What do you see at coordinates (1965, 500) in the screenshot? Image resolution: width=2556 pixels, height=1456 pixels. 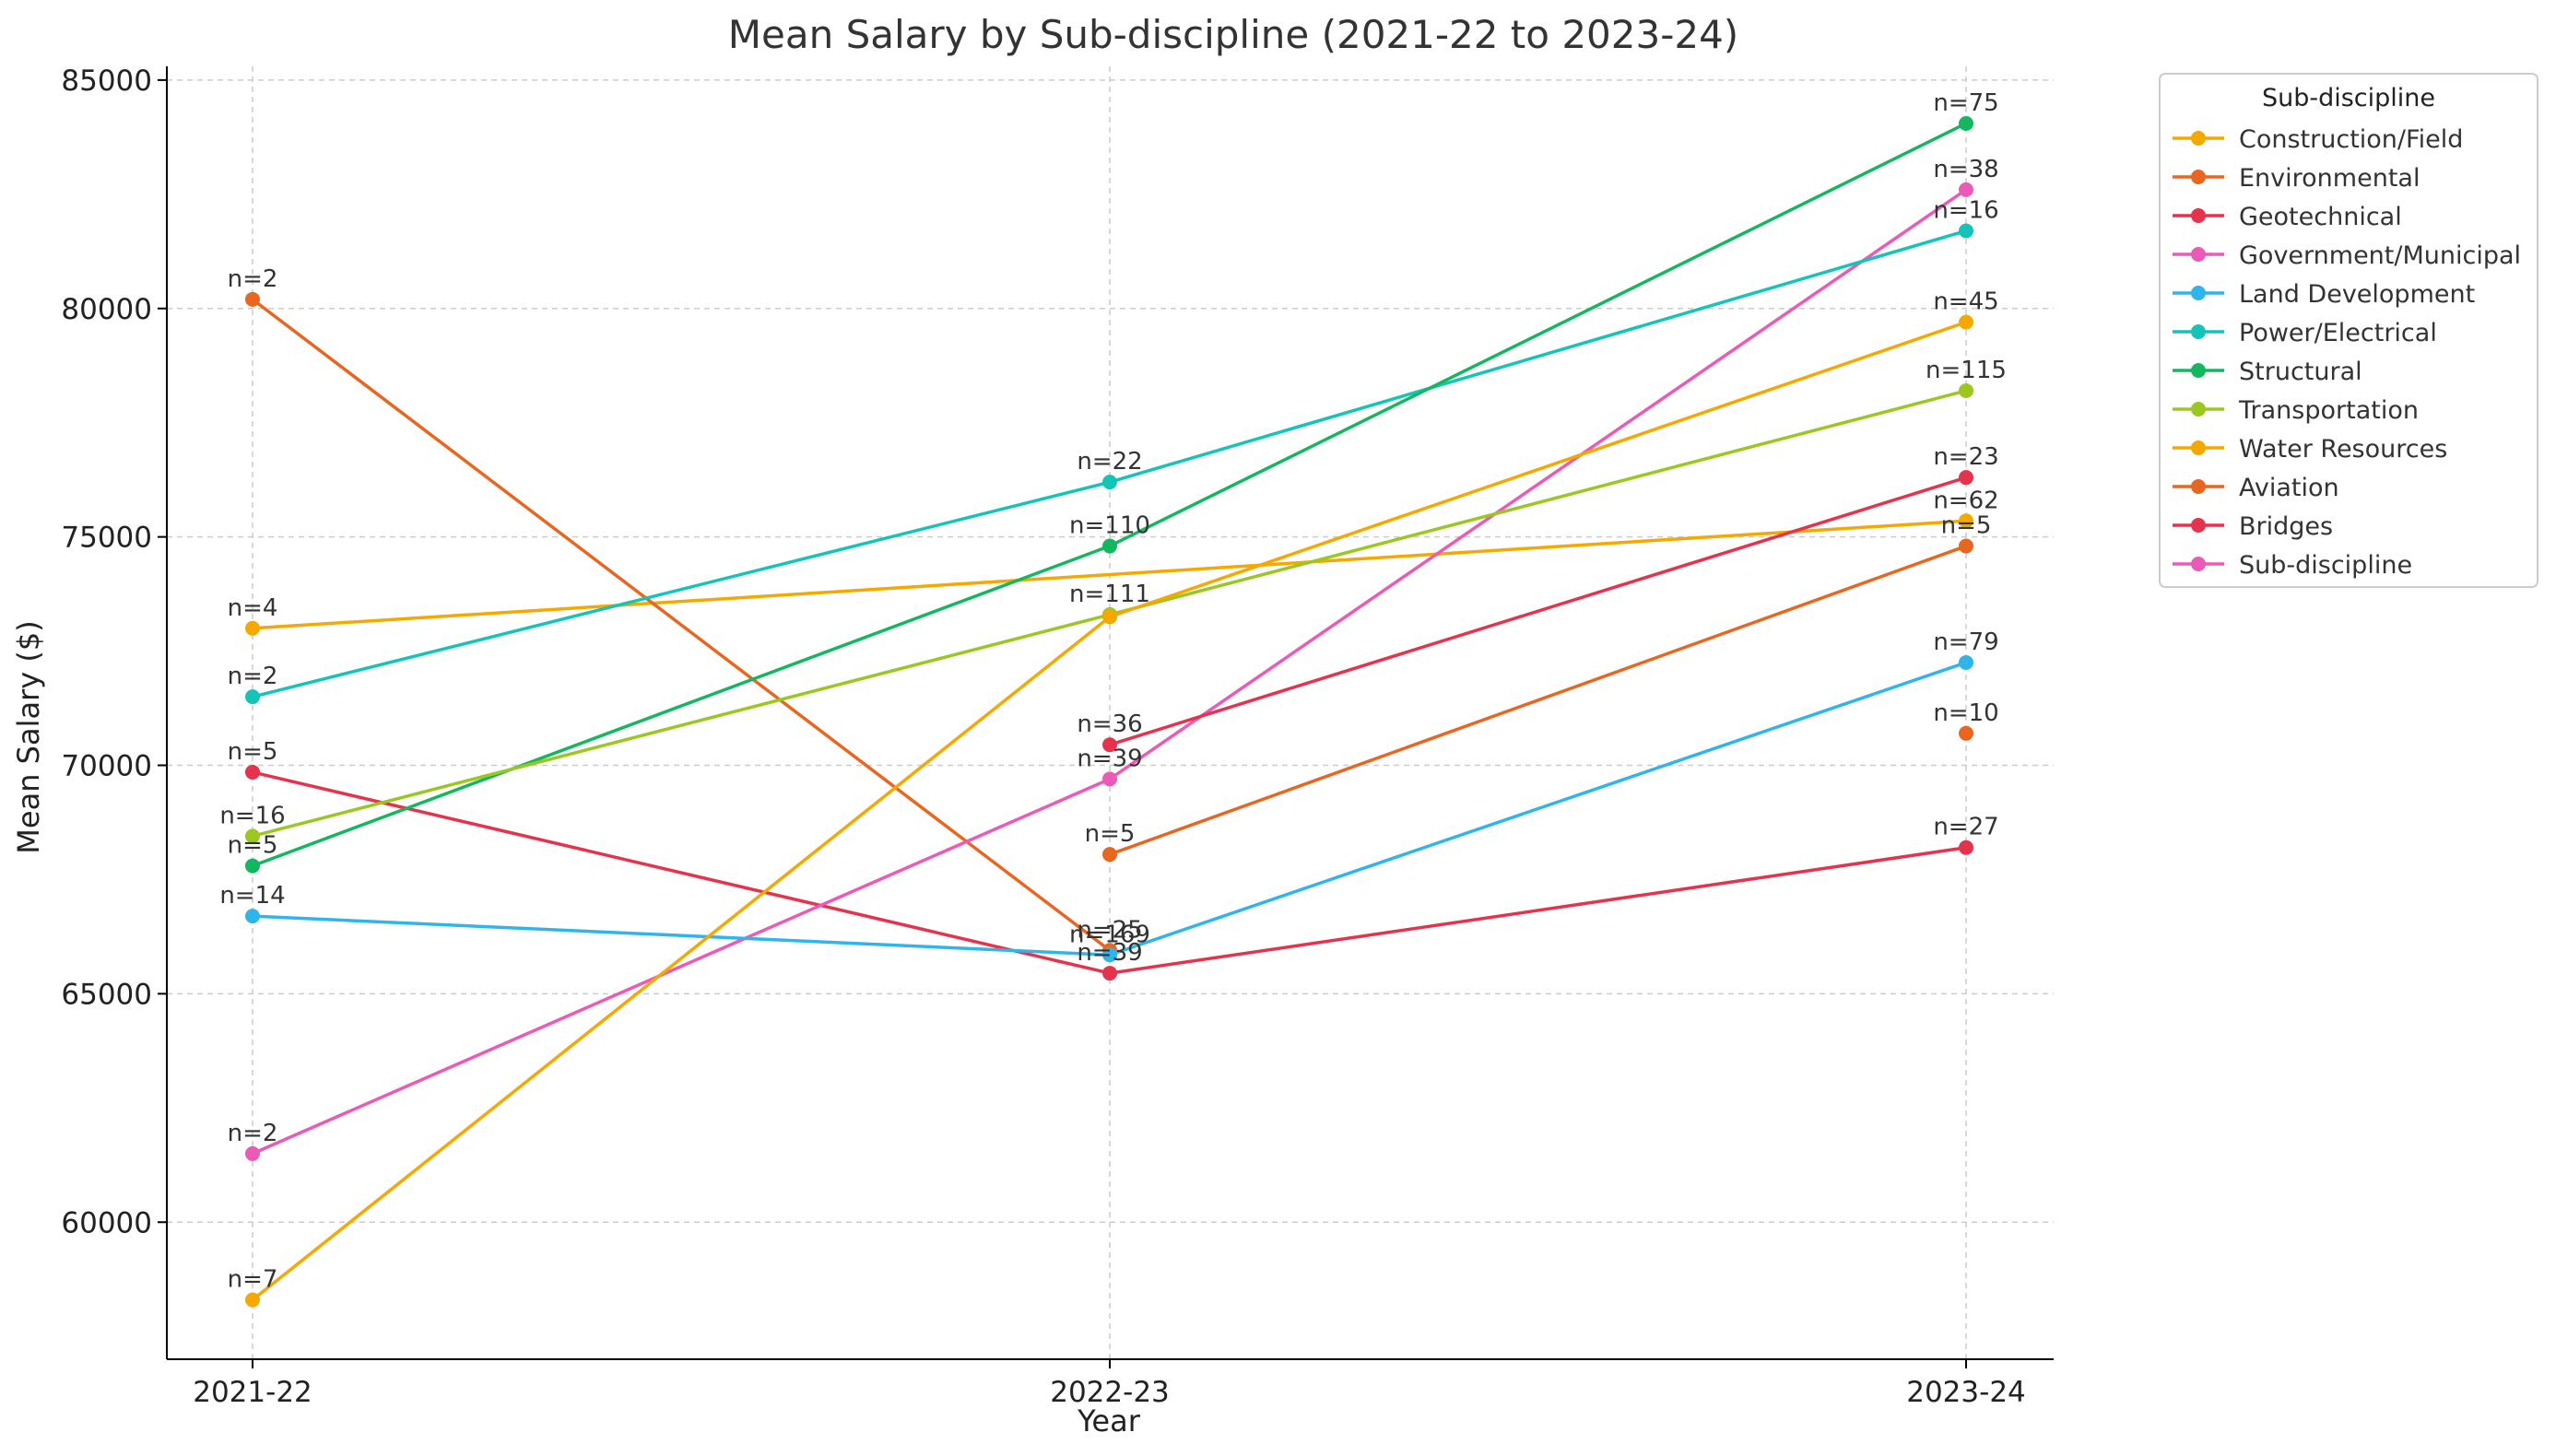 I see `data-label: n=62` at bounding box center [1965, 500].